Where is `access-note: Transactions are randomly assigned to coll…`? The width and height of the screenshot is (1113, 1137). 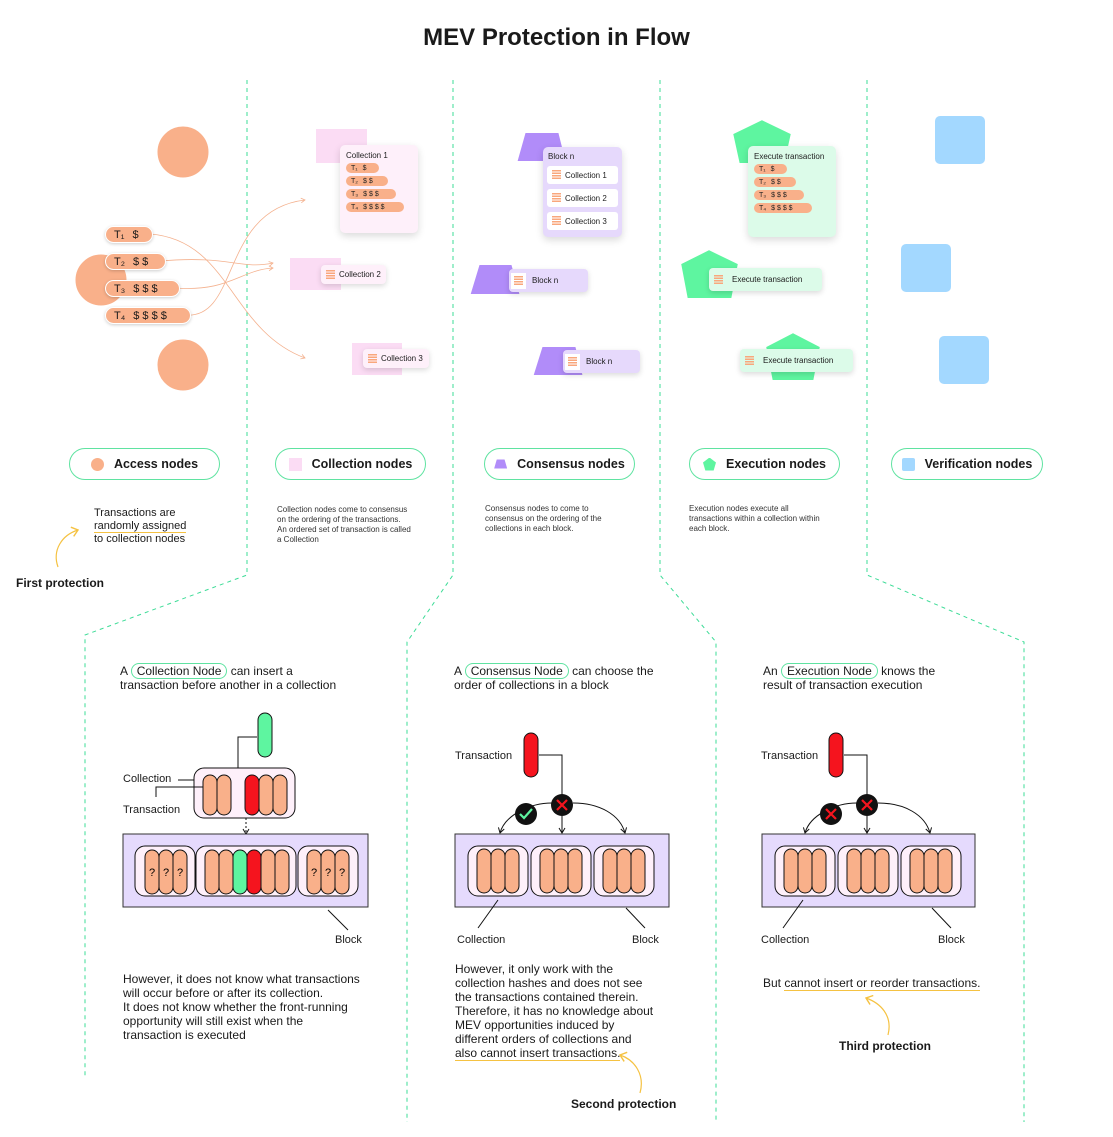 access-note: Transactions are randomly assigned to coll… is located at coordinates (140, 526).